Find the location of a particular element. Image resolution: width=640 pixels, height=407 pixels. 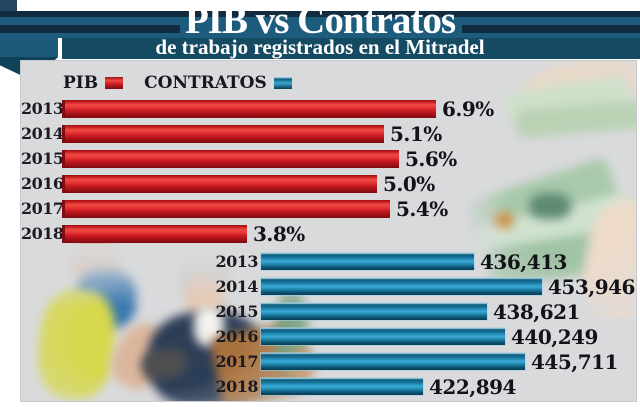

value-label: 3.8% is located at coordinates (279, 233).